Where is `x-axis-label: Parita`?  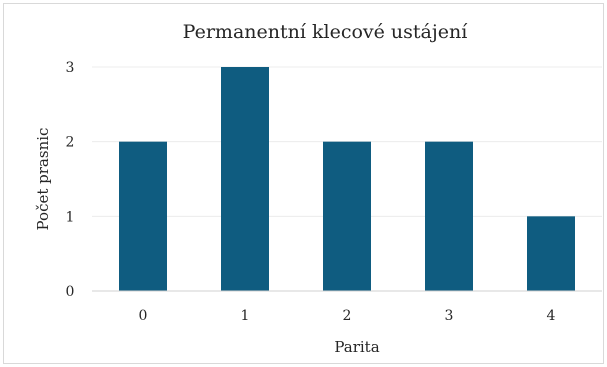
x-axis-label: Parita is located at coordinates (356, 347).